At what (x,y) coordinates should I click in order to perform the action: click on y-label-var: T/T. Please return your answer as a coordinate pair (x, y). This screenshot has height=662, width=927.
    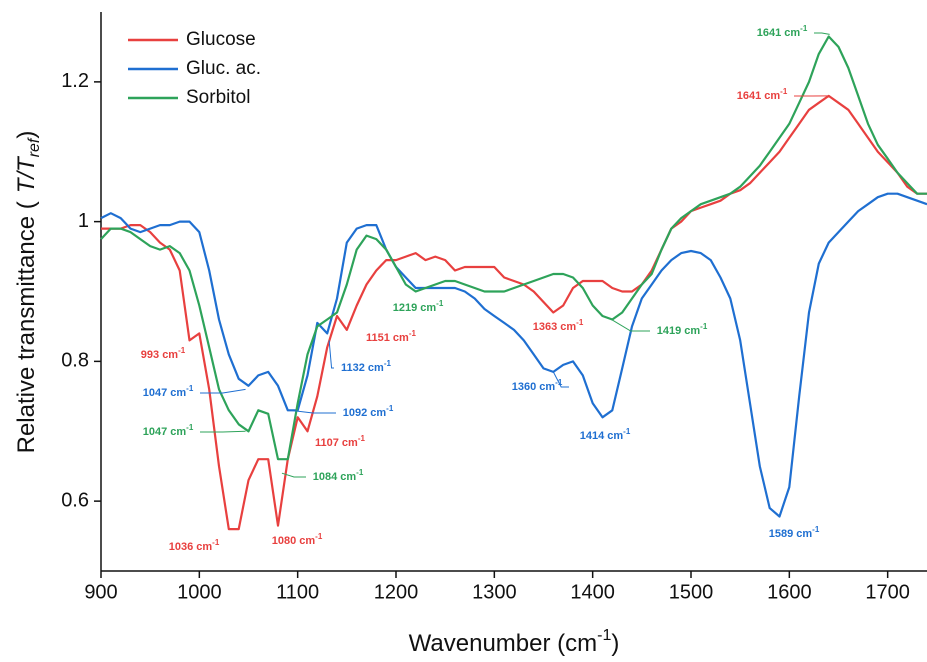
    Looking at the image, I should click on (26, 174).